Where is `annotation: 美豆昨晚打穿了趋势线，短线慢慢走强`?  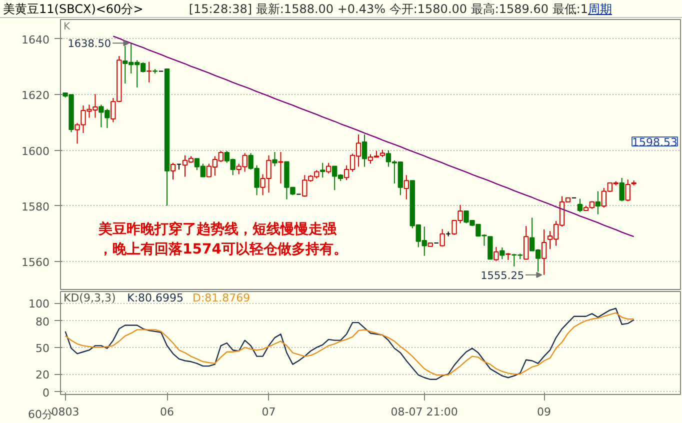 annotation: 美豆昨晚打穿了趋势线，短线慢慢走强 is located at coordinates (218, 229).